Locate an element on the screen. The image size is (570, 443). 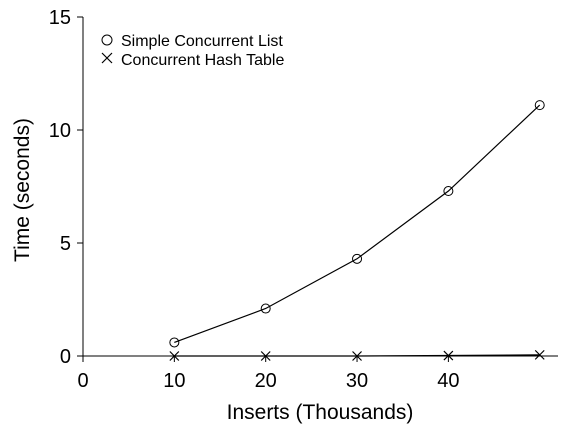
legend-label: Concurrent Hash Table is located at coordinates (202, 60).